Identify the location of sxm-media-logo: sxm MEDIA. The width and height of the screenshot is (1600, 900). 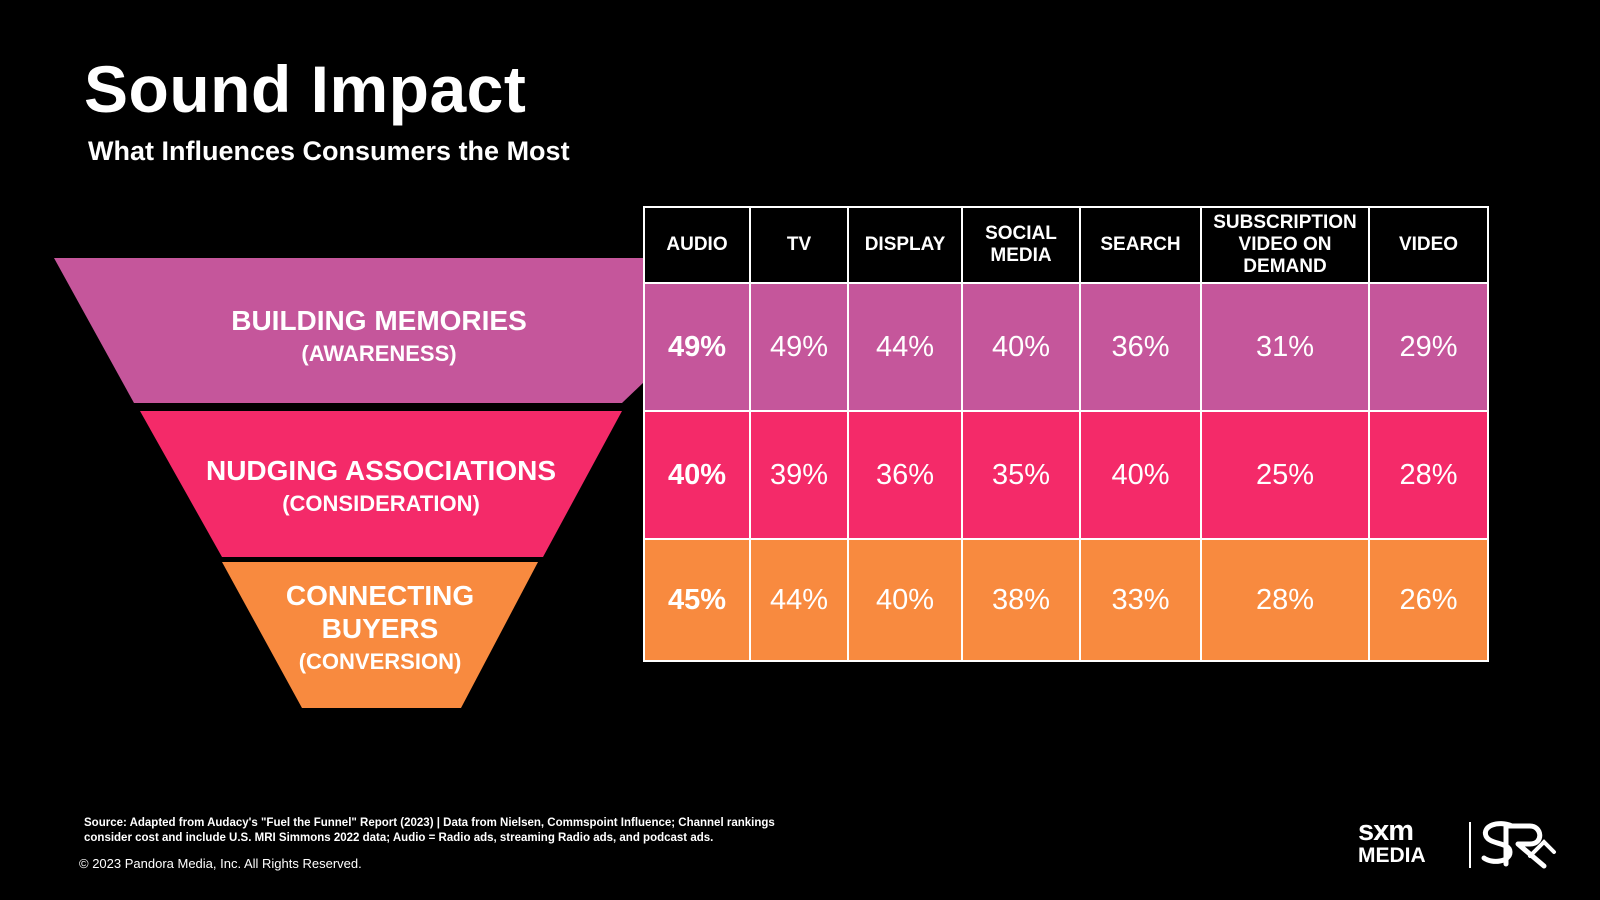
(1392, 841).